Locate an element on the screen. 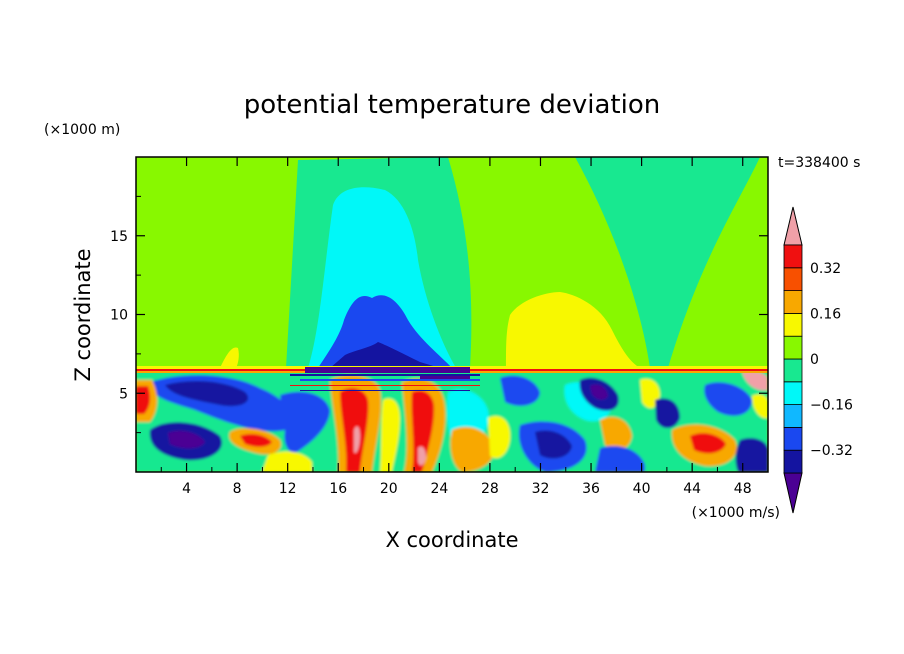 This screenshot has width=904, height=654. x-tick-label-7: 32 is located at coordinates (541, 489).